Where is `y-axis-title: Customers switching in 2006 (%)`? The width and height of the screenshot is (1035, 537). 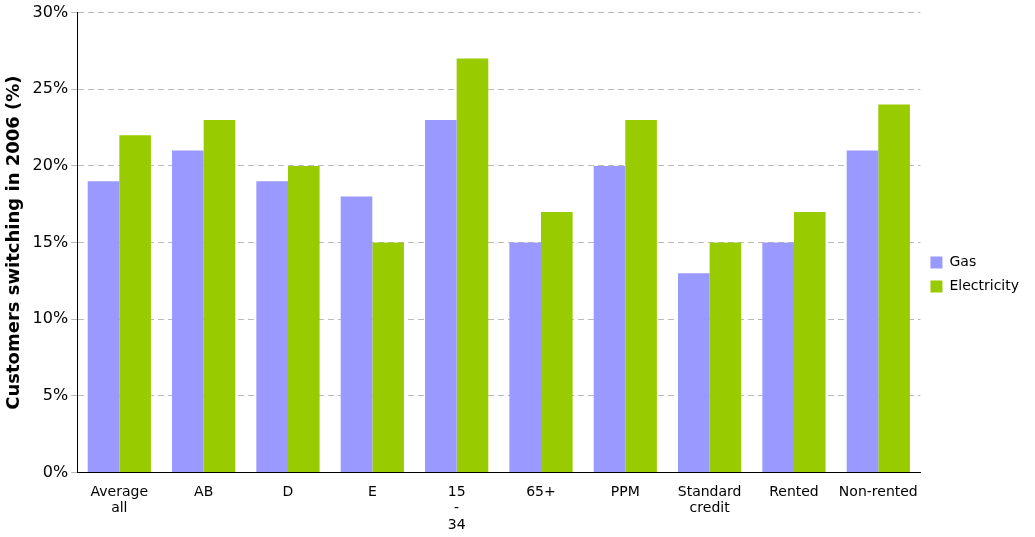 y-axis-title: Customers switching in 2006 (%) is located at coordinates (13, 242).